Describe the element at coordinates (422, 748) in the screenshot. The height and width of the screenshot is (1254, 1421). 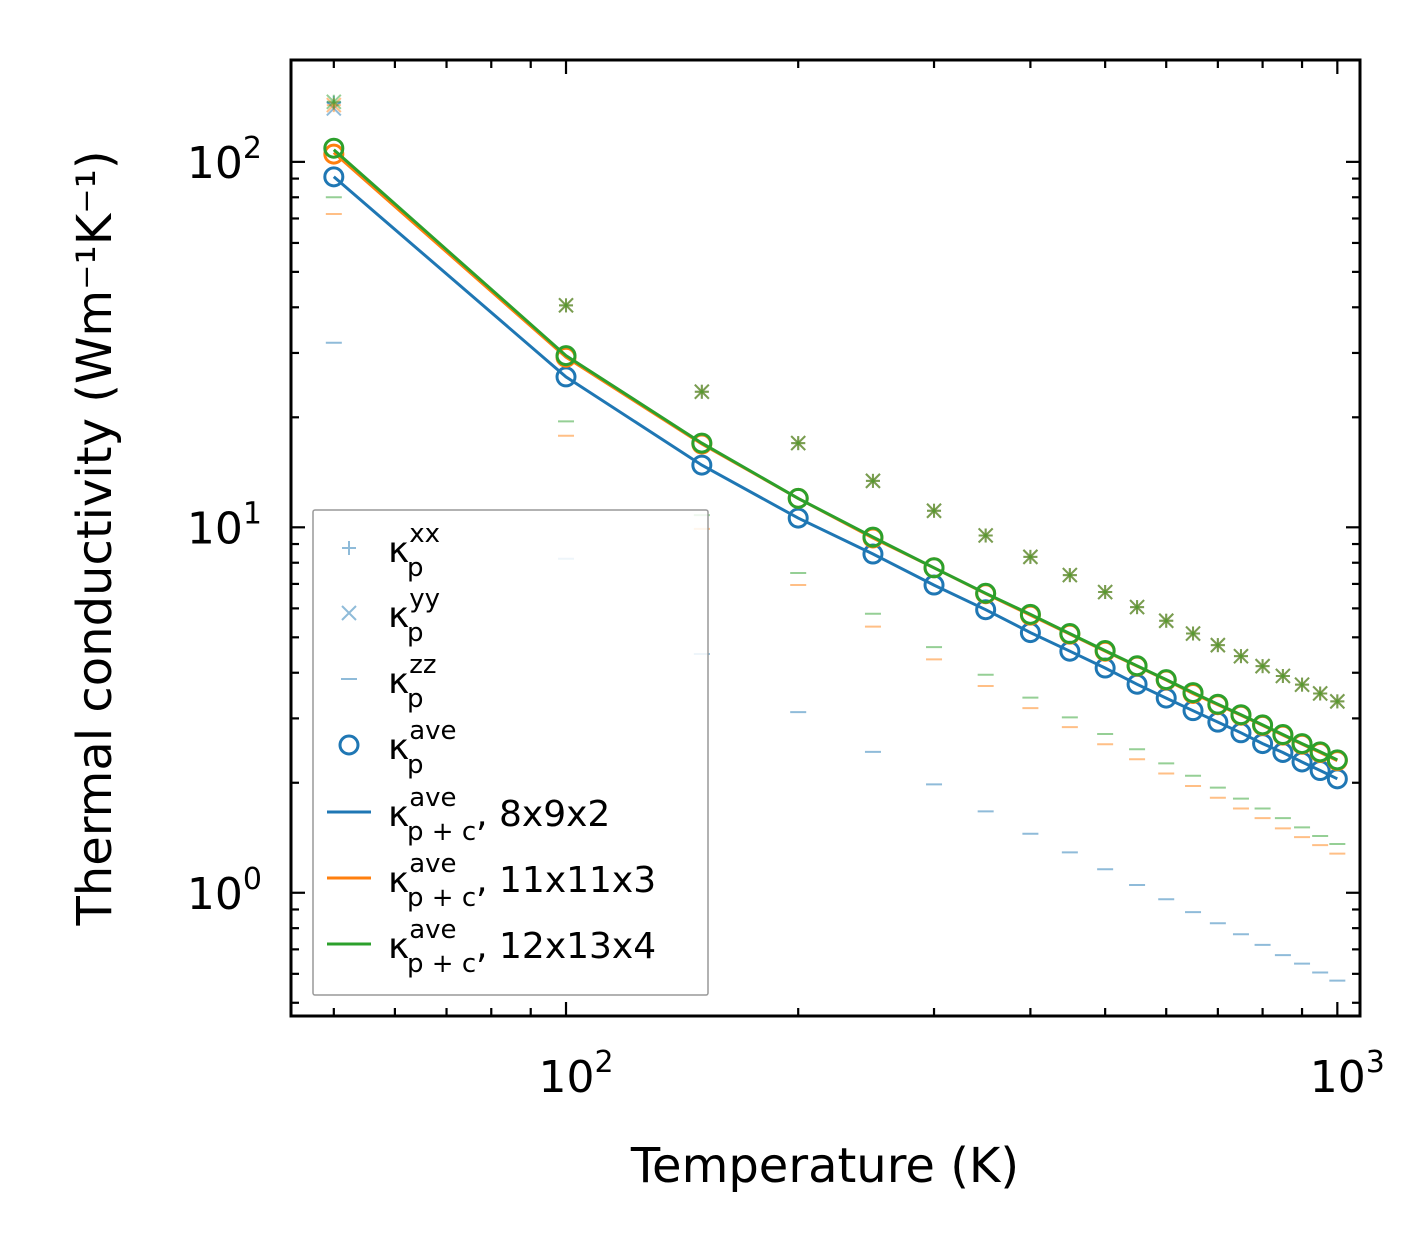
I see `legend-label: κave p` at that location.